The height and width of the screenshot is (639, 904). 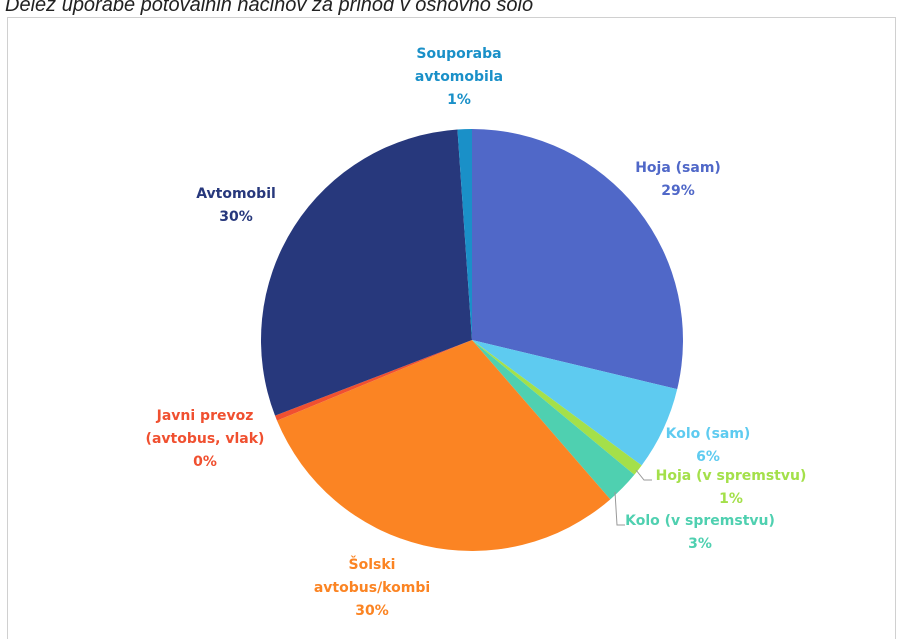 I want to click on value-label: 0%, so click(x=205, y=462).